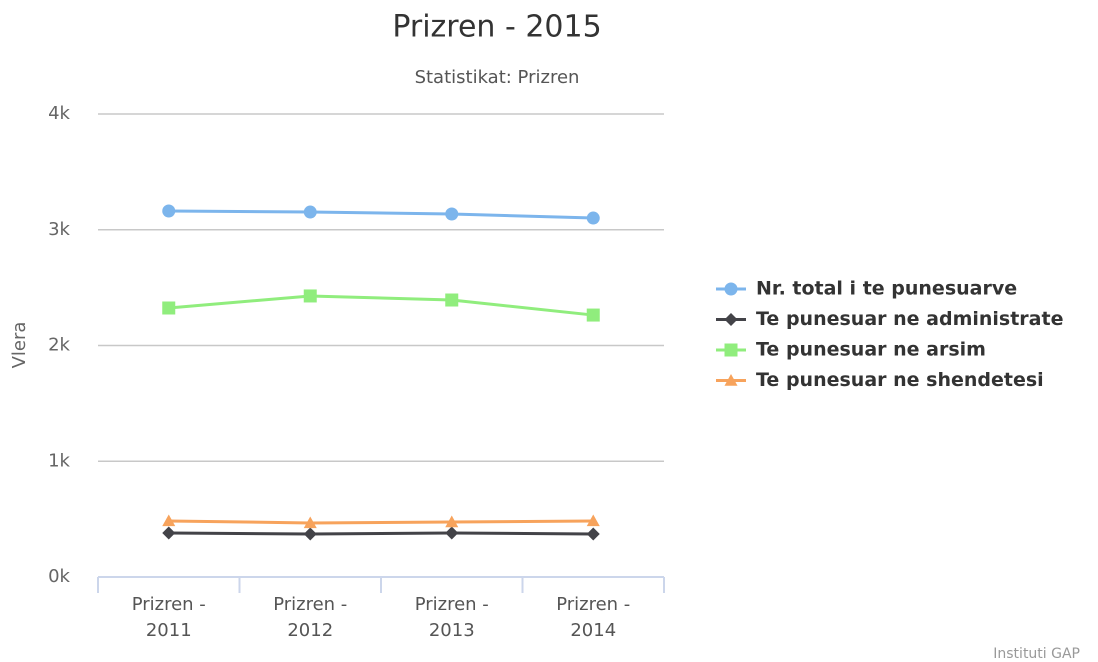 The height and width of the screenshot is (662, 1098). What do you see at coordinates (496, 27) in the screenshot?
I see `chart-title: Prizren - 2015` at bounding box center [496, 27].